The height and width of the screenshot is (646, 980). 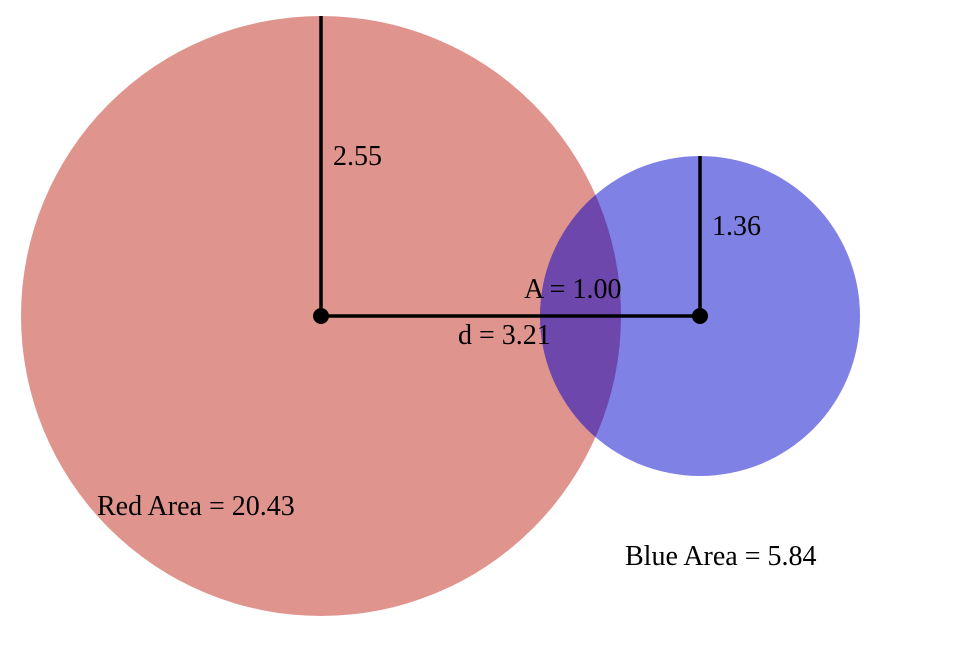 I want to click on center-distance-label: d = 3.21, so click(x=504, y=335).